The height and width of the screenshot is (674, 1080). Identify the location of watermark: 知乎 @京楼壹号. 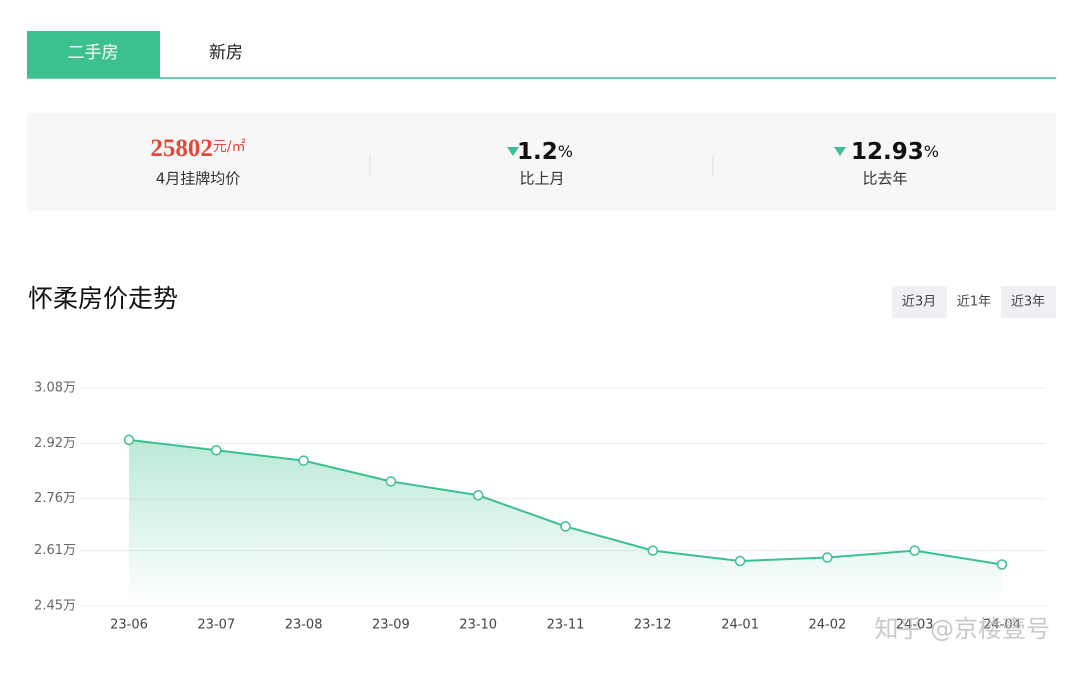
(962, 629).